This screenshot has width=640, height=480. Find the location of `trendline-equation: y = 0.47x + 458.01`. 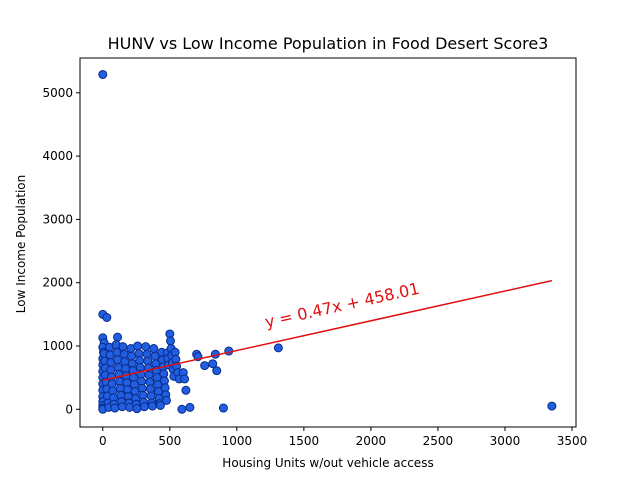

trendline-equation: y = 0.47x + 458.01 is located at coordinates (342, 305).